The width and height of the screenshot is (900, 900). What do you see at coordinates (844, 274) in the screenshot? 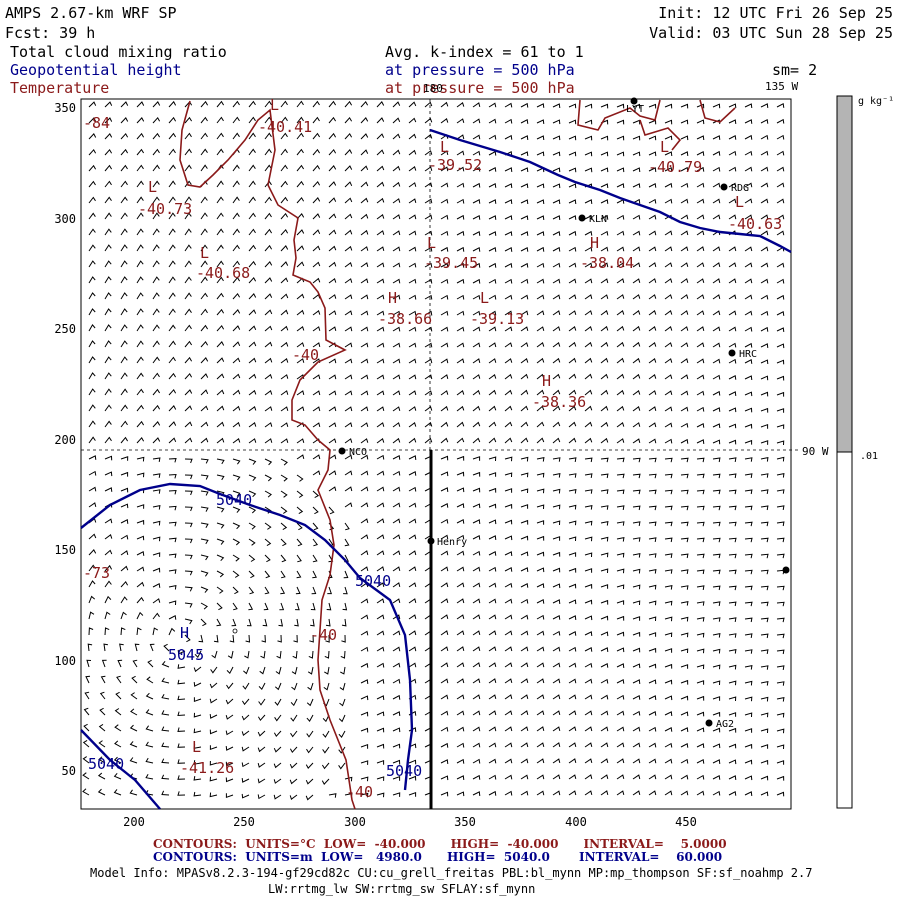
I see `colorbar-fill` at bounding box center [844, 274].